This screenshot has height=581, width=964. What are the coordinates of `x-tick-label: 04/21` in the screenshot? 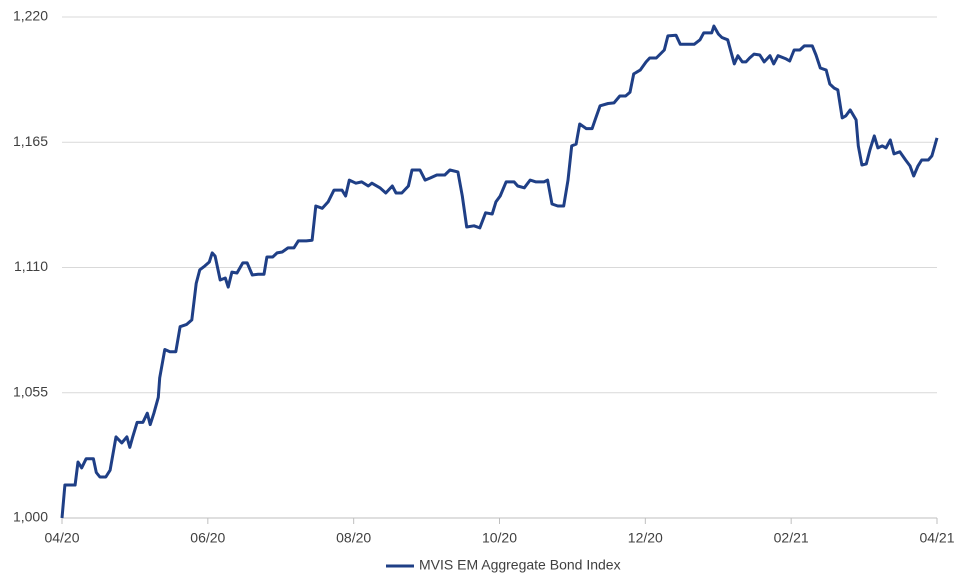 It's located at (936, 538).